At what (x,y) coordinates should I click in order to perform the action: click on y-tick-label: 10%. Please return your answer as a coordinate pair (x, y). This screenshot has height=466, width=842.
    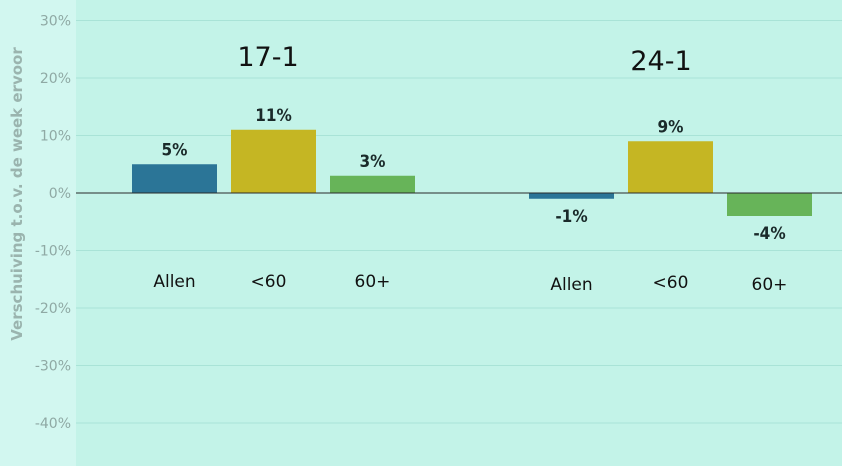
    Looking at the image, I should click on (55, 137).